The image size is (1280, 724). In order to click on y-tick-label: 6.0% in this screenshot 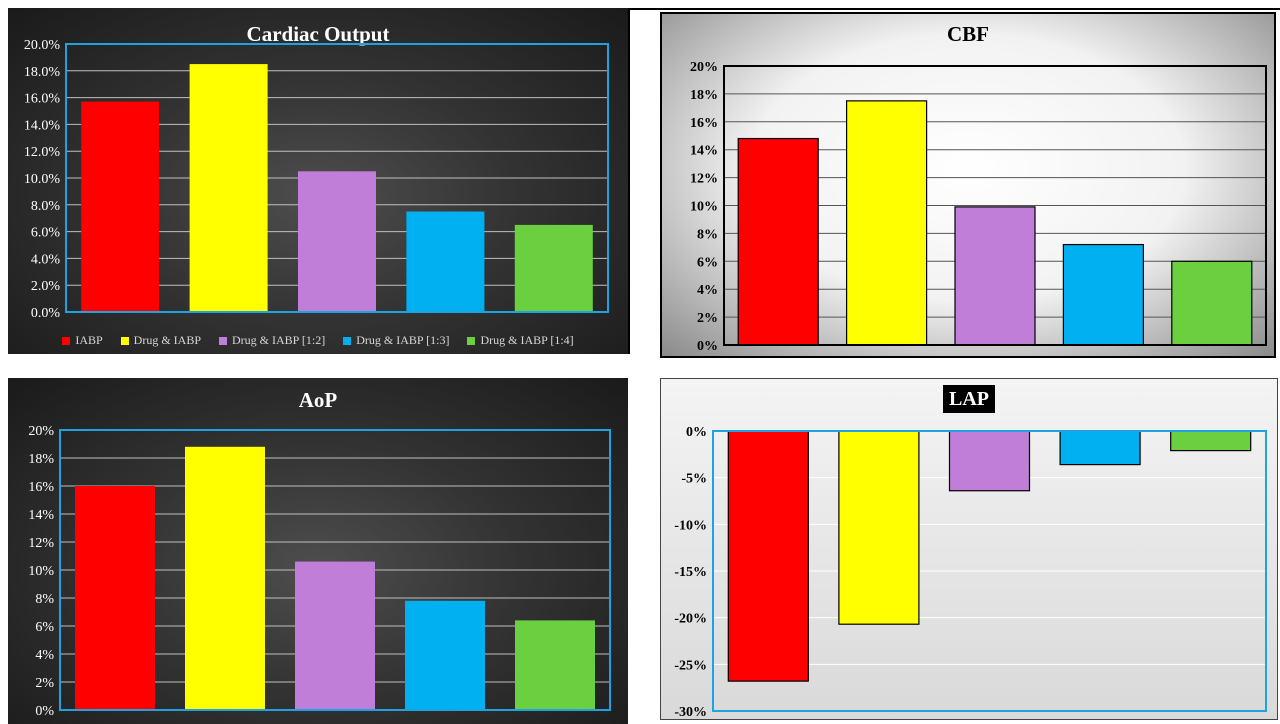, I will do `click(46, 233)`.